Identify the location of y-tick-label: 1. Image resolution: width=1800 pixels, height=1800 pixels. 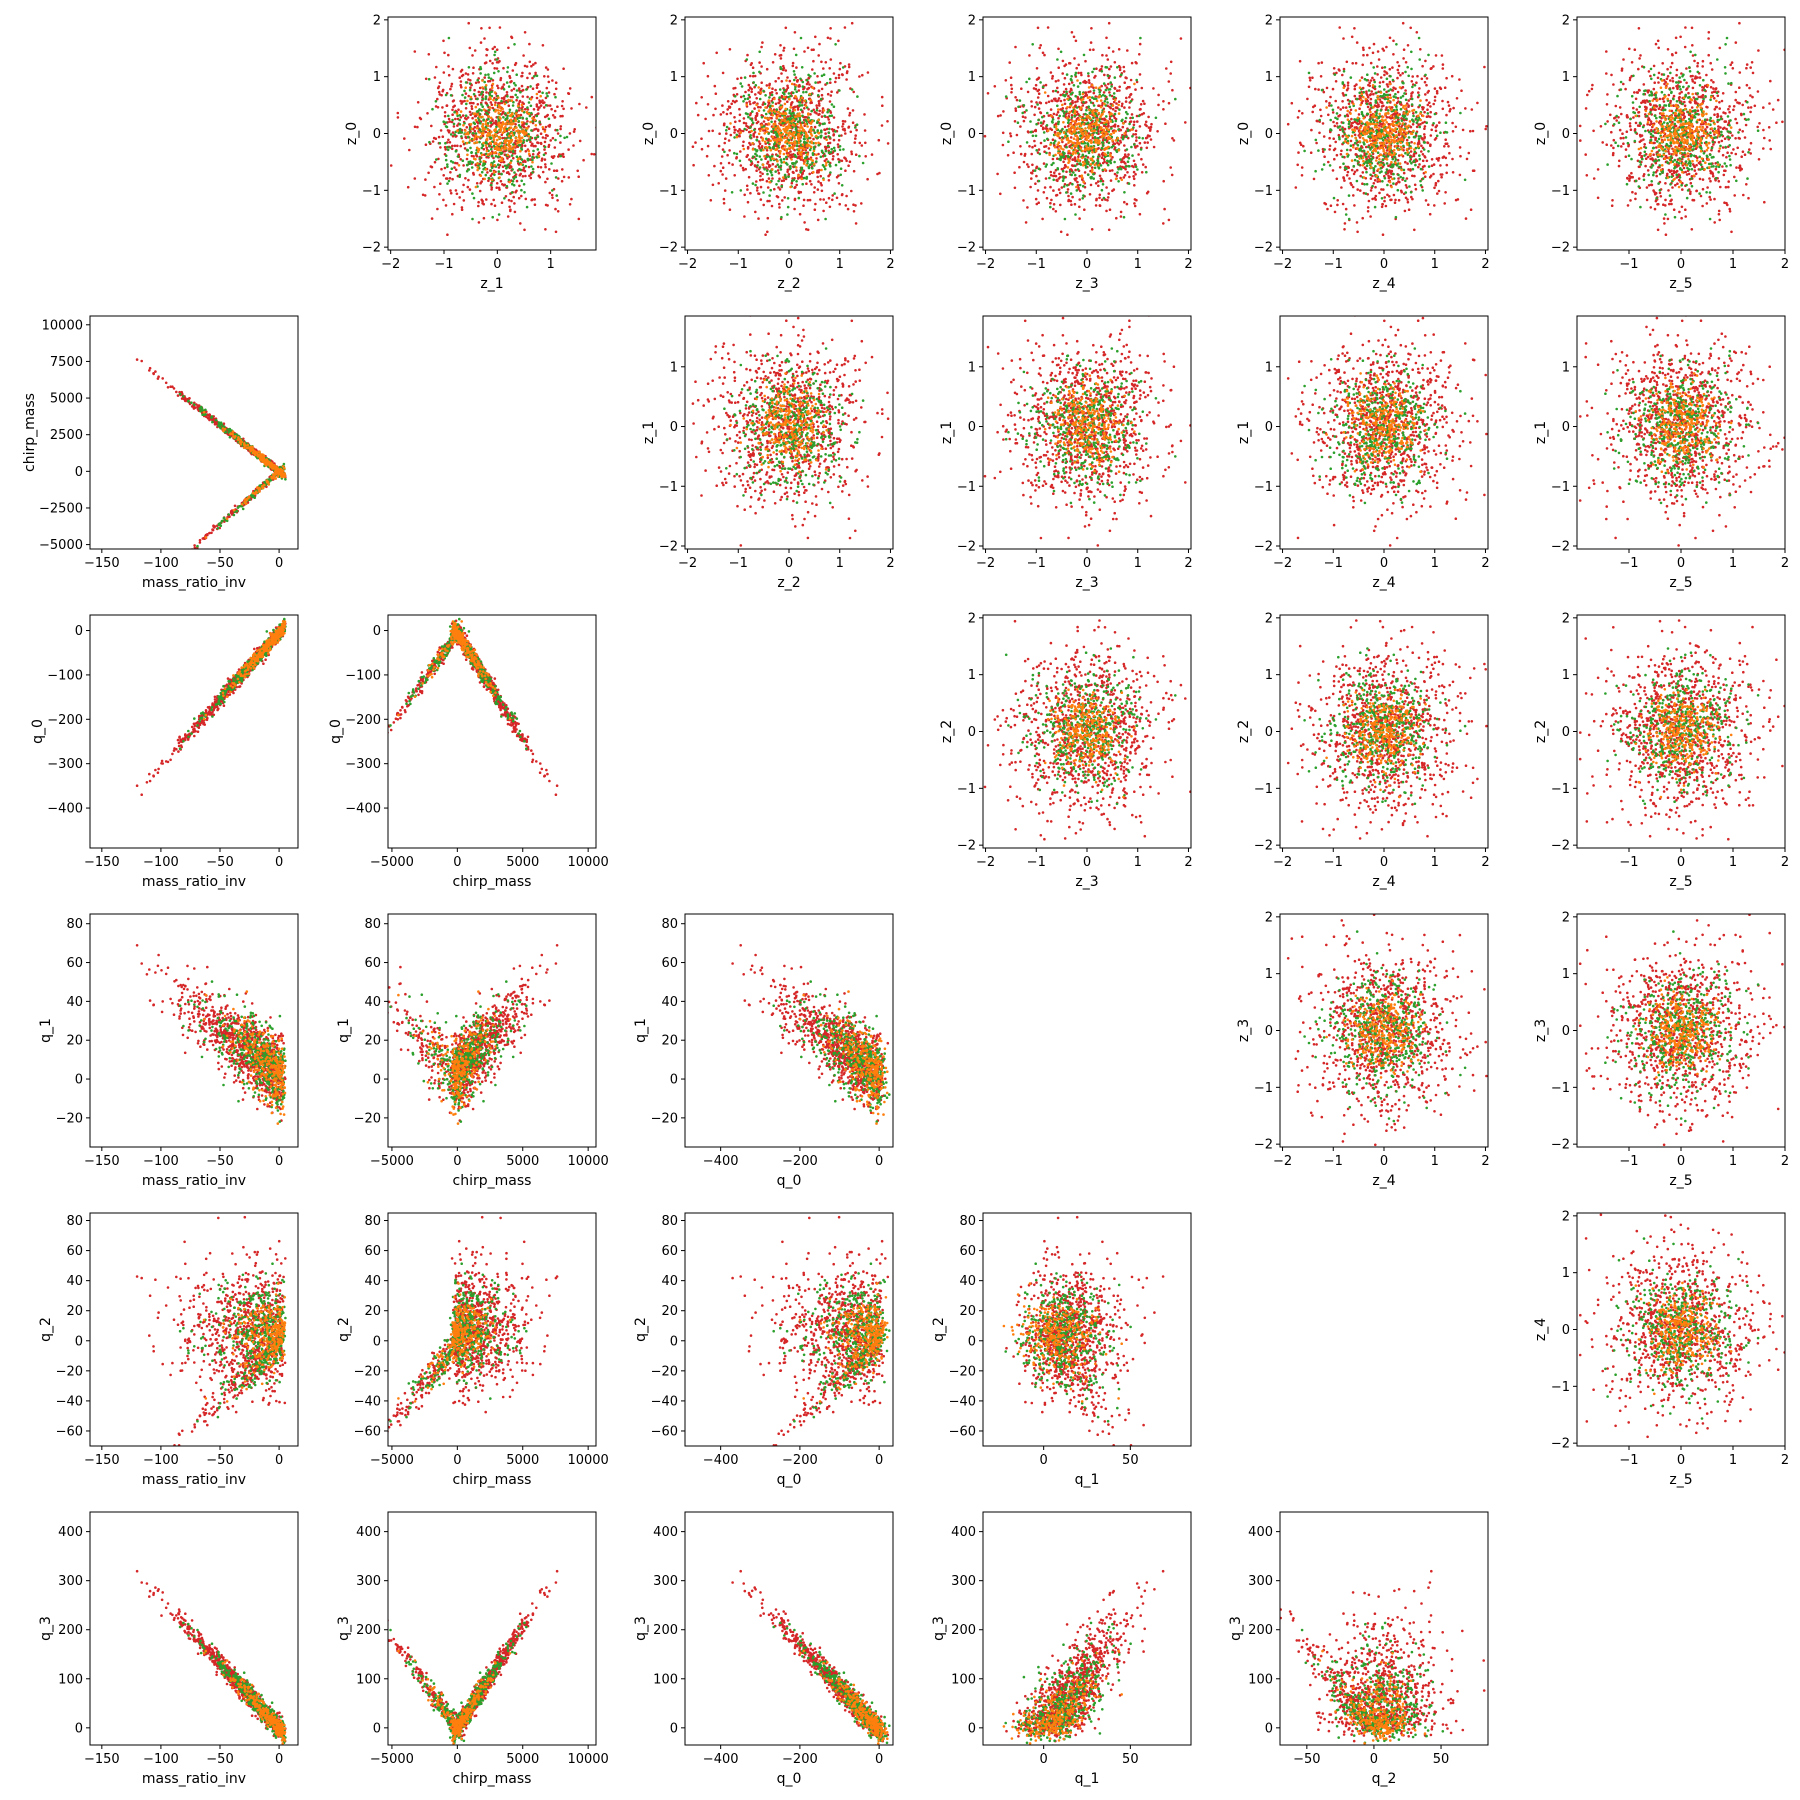
(377, 77).